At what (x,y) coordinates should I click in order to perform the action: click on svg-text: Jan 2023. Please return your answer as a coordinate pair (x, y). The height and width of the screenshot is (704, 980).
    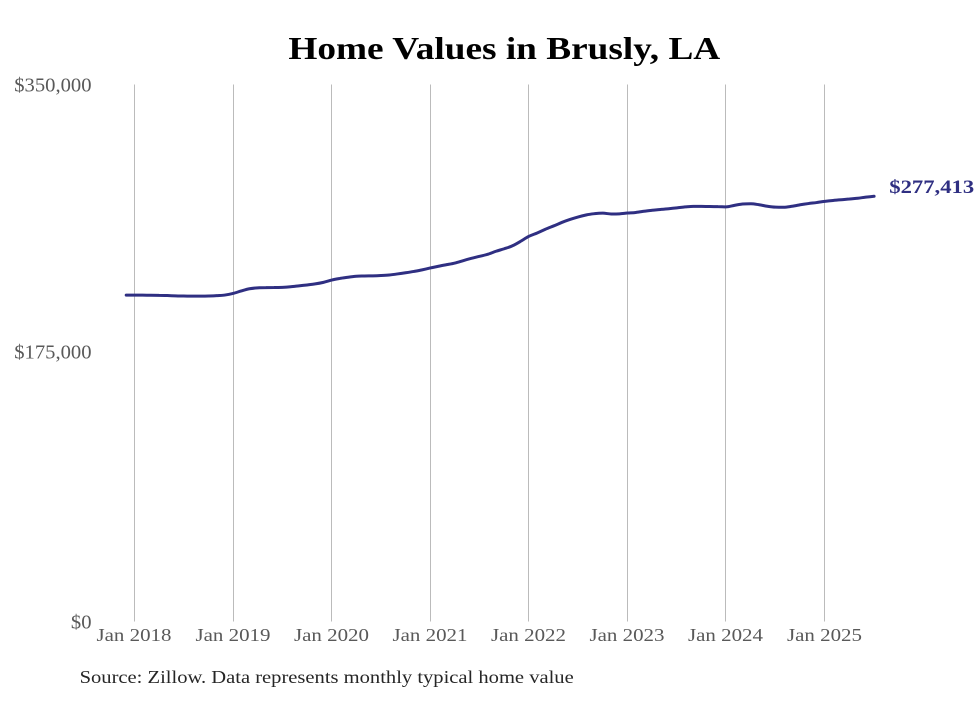
    Looking at the image, I should click on (627, 635).